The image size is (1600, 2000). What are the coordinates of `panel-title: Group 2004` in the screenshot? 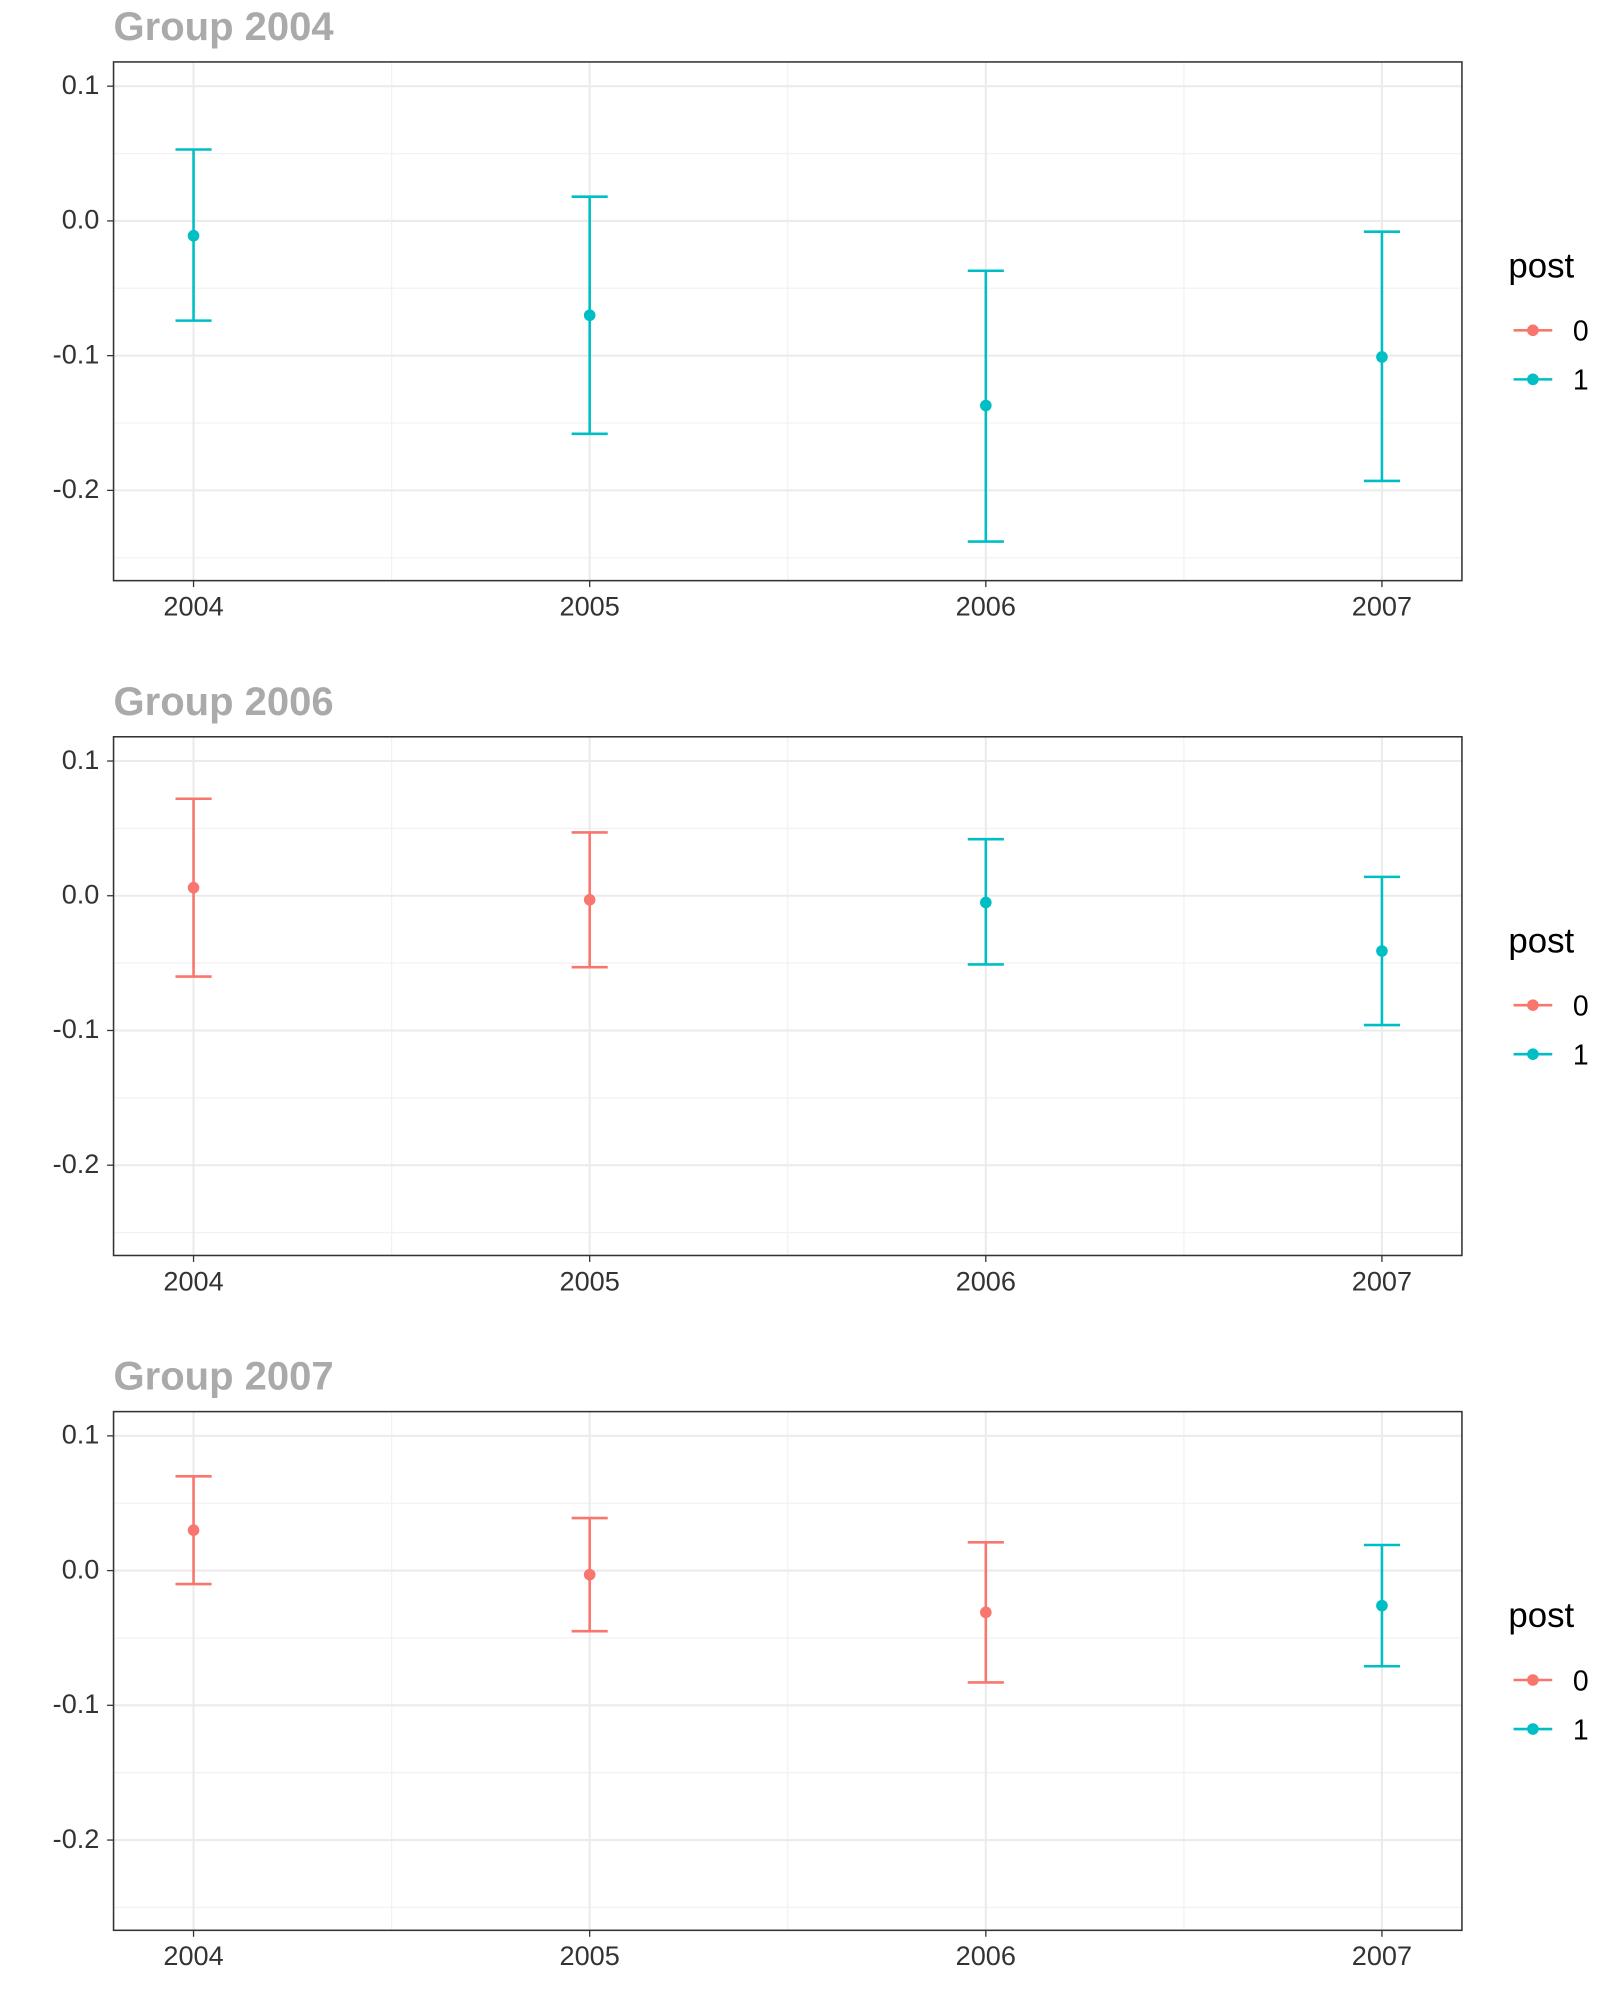 It's located at (224, 27).